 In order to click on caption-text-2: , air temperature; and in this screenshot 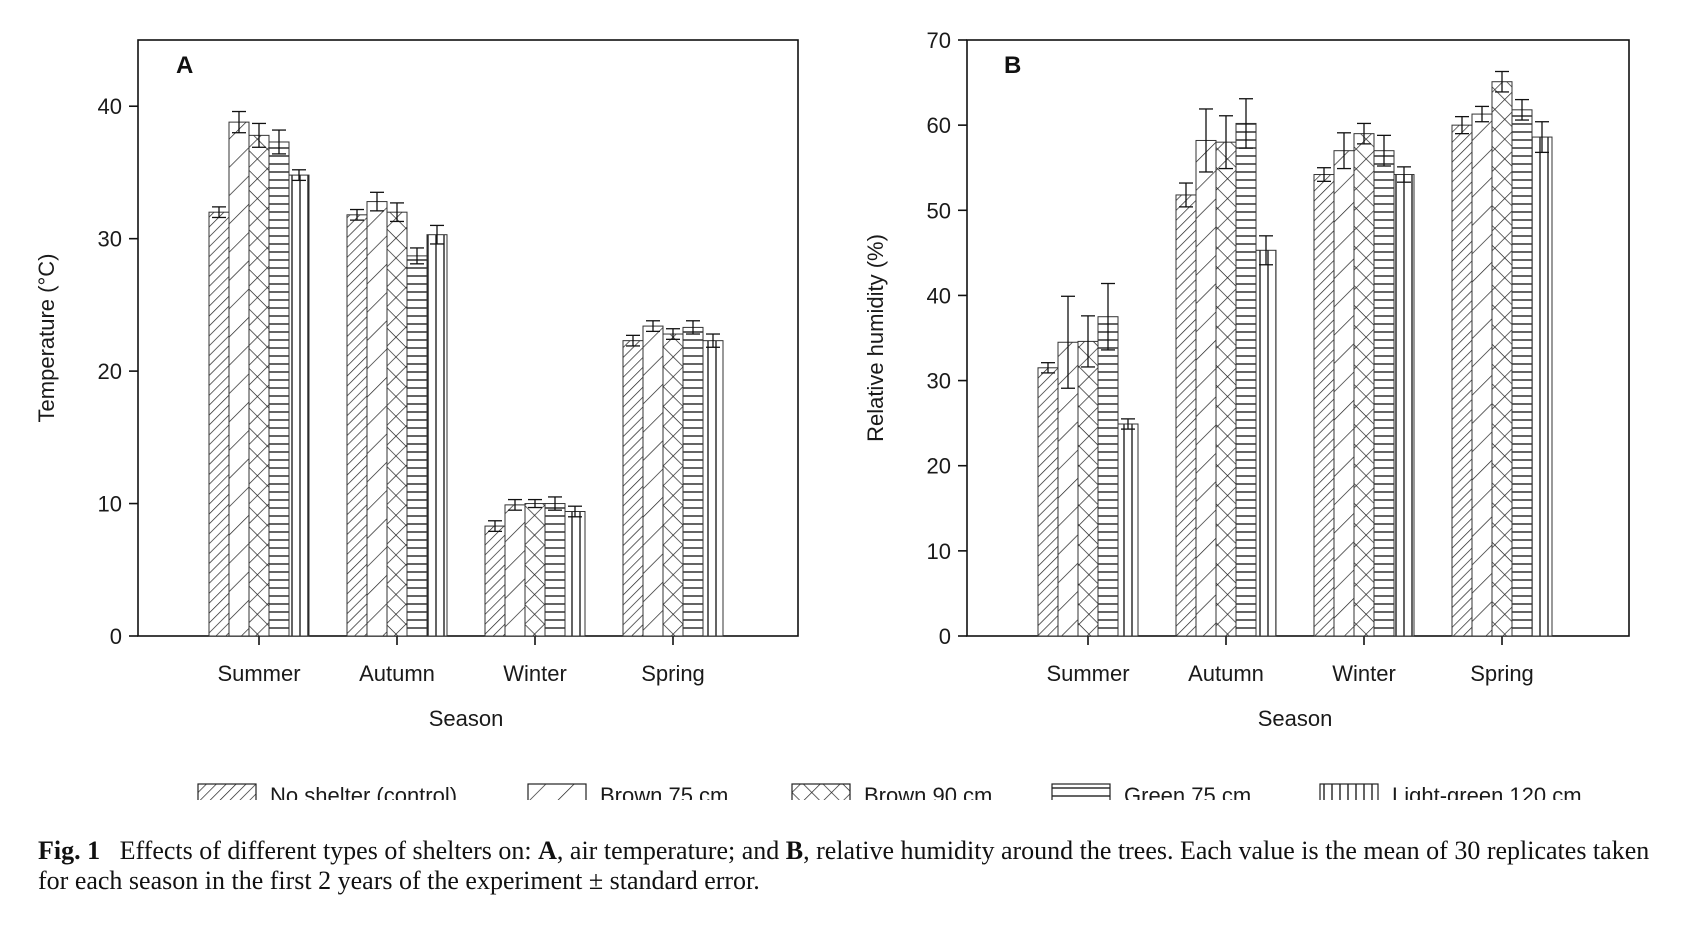, I will do `click(671, 850)`.